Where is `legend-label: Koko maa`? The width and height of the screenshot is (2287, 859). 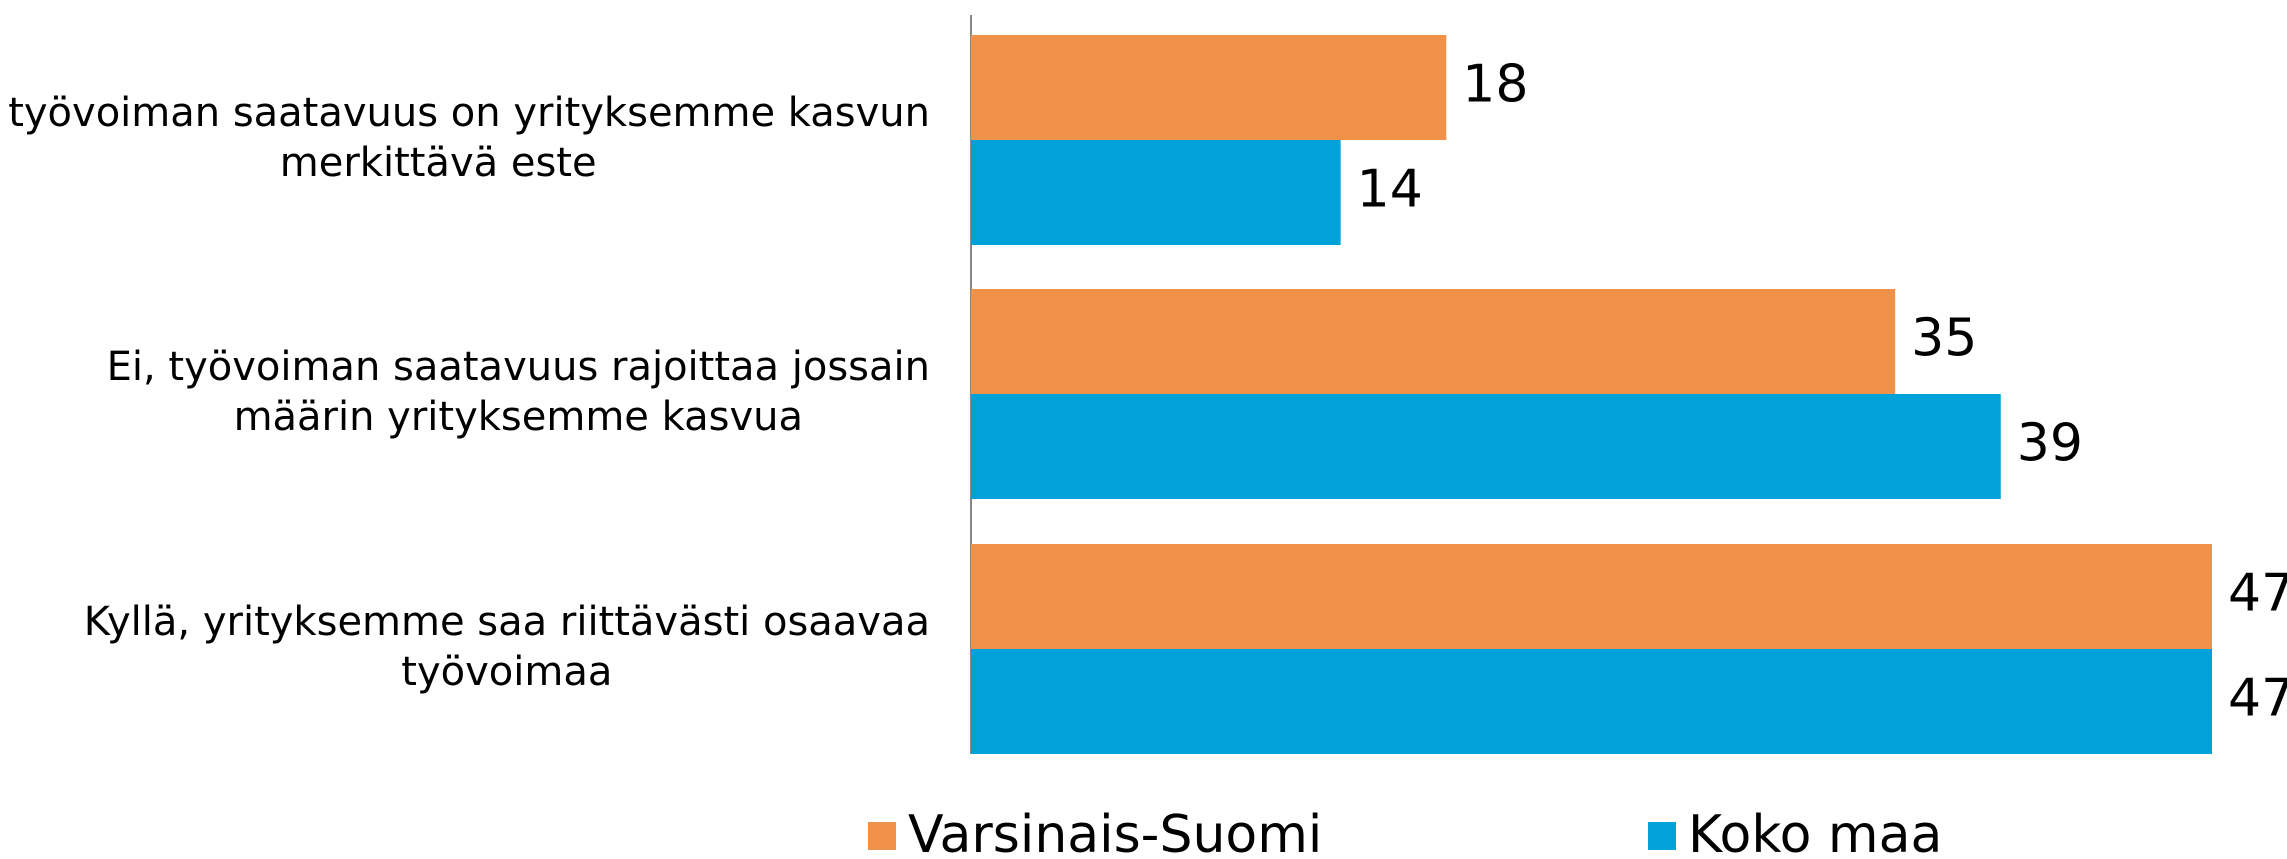
legend-label: Koko maa is located at coordinates (1815, 830).